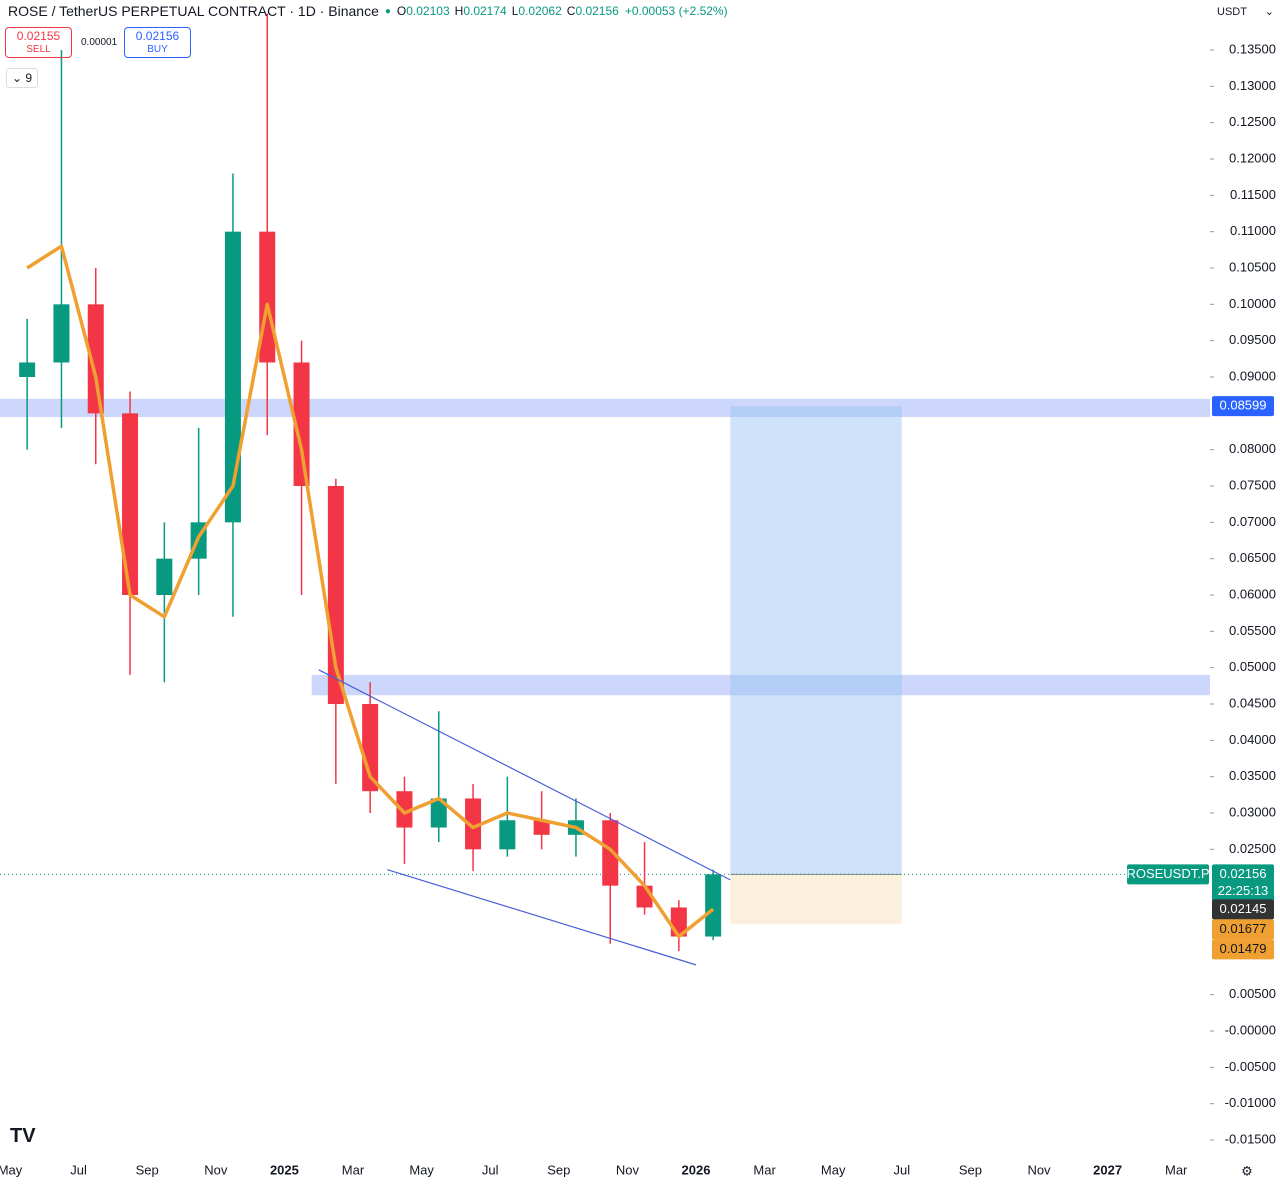 The width and height of the screenshot is (1280, 1190). Describe the element at coordinates (23, 1136) in the screenshot. I see `logo: TV` at that location.